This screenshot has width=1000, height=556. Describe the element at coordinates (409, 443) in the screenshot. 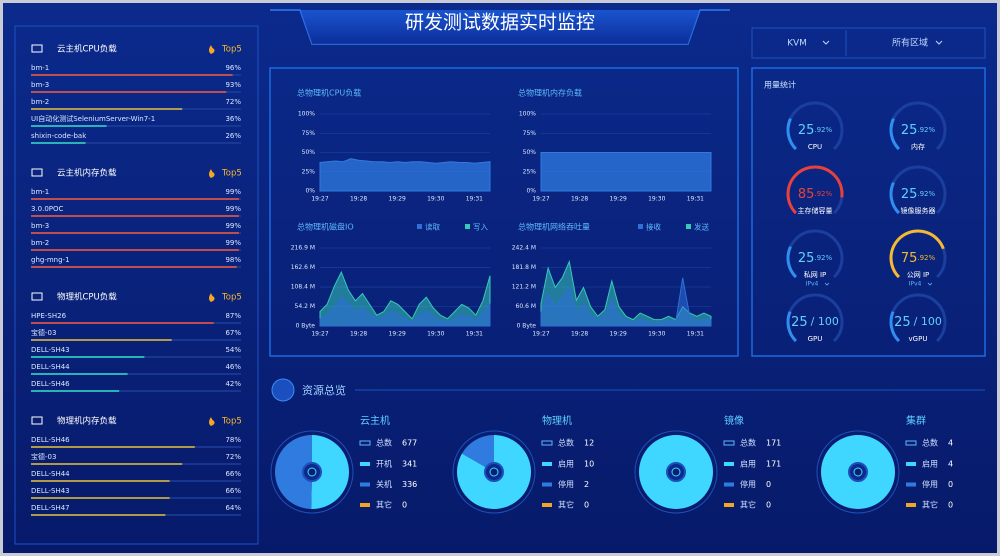

I see `legend-value: 677` at that location.